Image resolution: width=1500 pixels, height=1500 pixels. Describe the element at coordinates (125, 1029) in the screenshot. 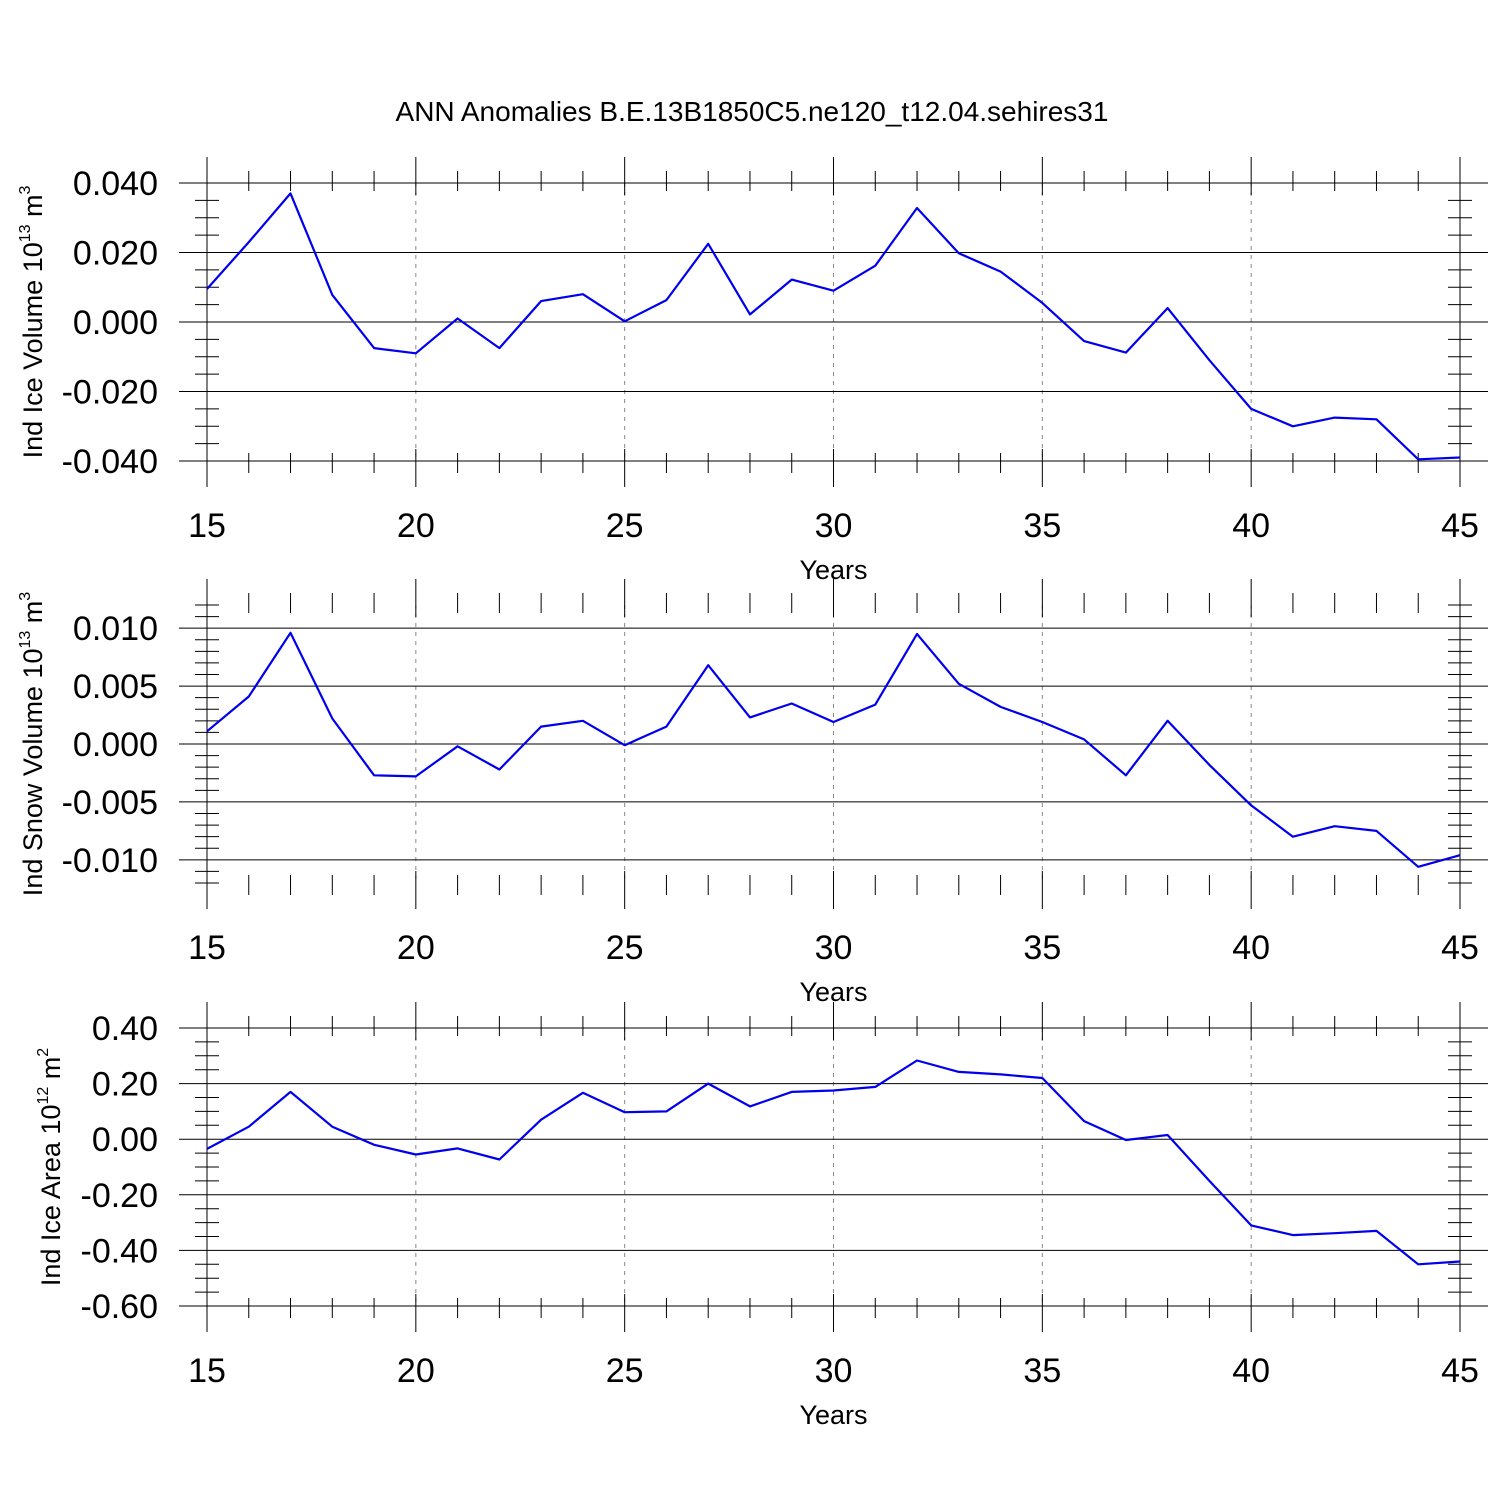

I see `y-tick-label: 0.40` at that location.